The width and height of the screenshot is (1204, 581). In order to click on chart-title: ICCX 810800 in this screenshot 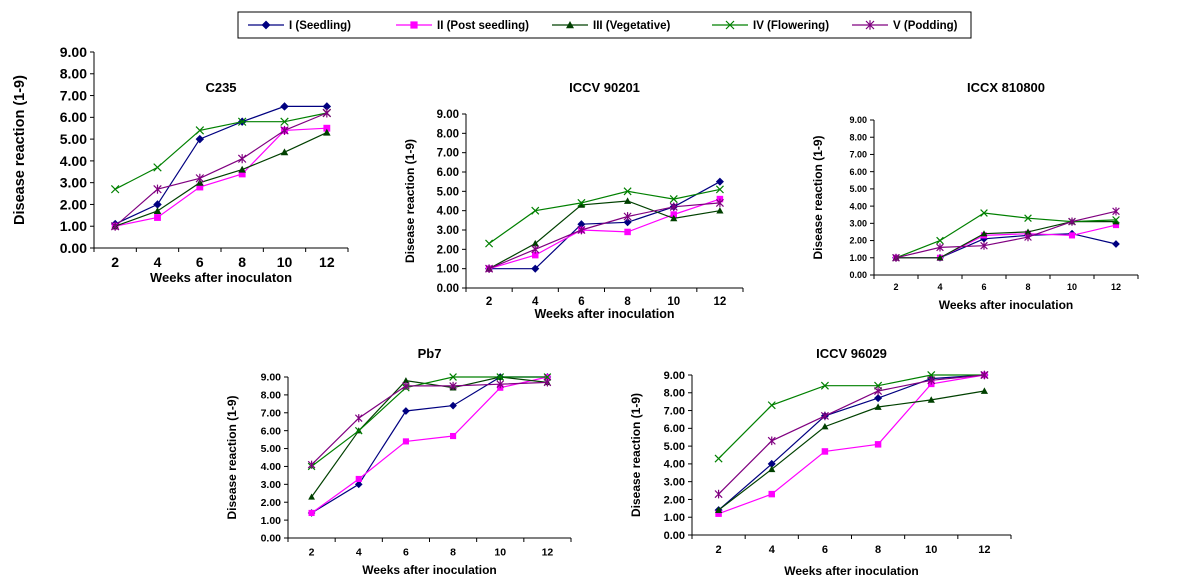, I will do `click(1006, 87)`.